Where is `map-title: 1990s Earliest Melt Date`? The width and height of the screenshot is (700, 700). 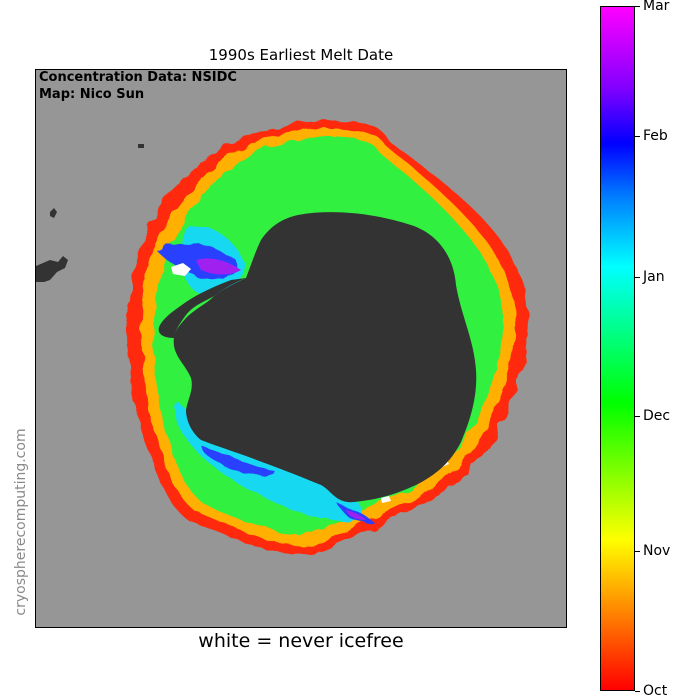 map-title: 1990s Earliest Melt Date is located at coordinates (301, 55).